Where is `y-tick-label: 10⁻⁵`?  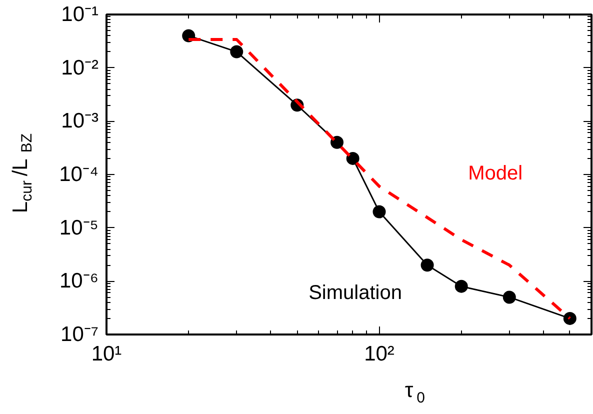
y-tick-label: 10⁻⁵ is located at coordinates (79, 228).